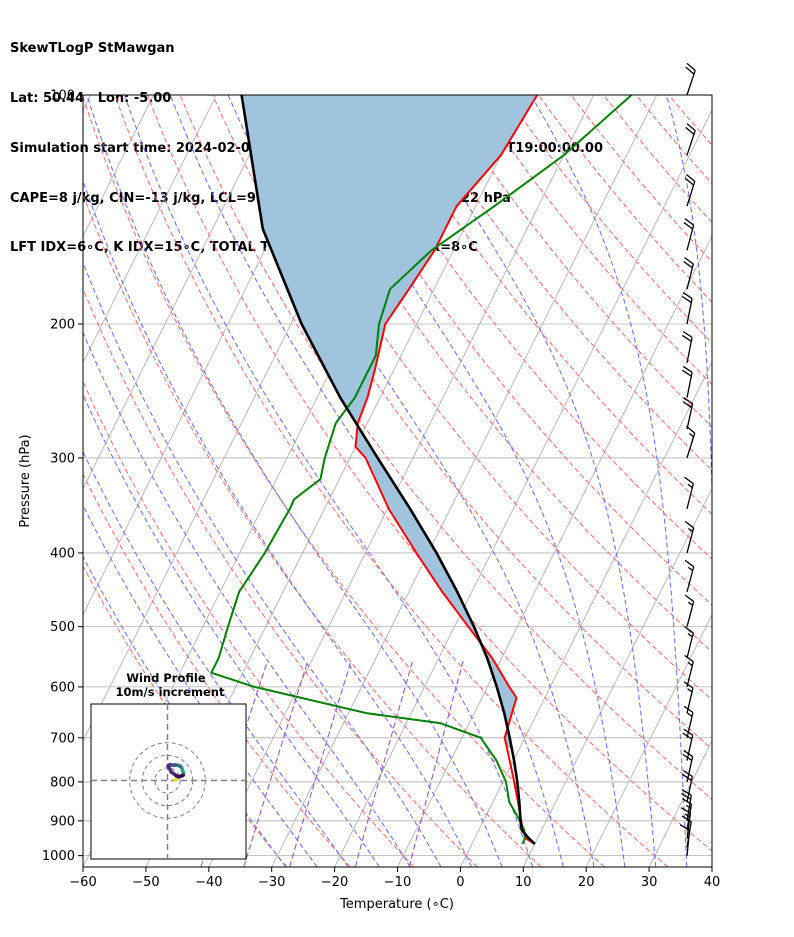 Image resolution: width=794 pixels, height=937 pixels. What do you see at coordinates (334, 882) in the screenshot?
I see `x-tick-label: −20` at bounding box center [334, 882].